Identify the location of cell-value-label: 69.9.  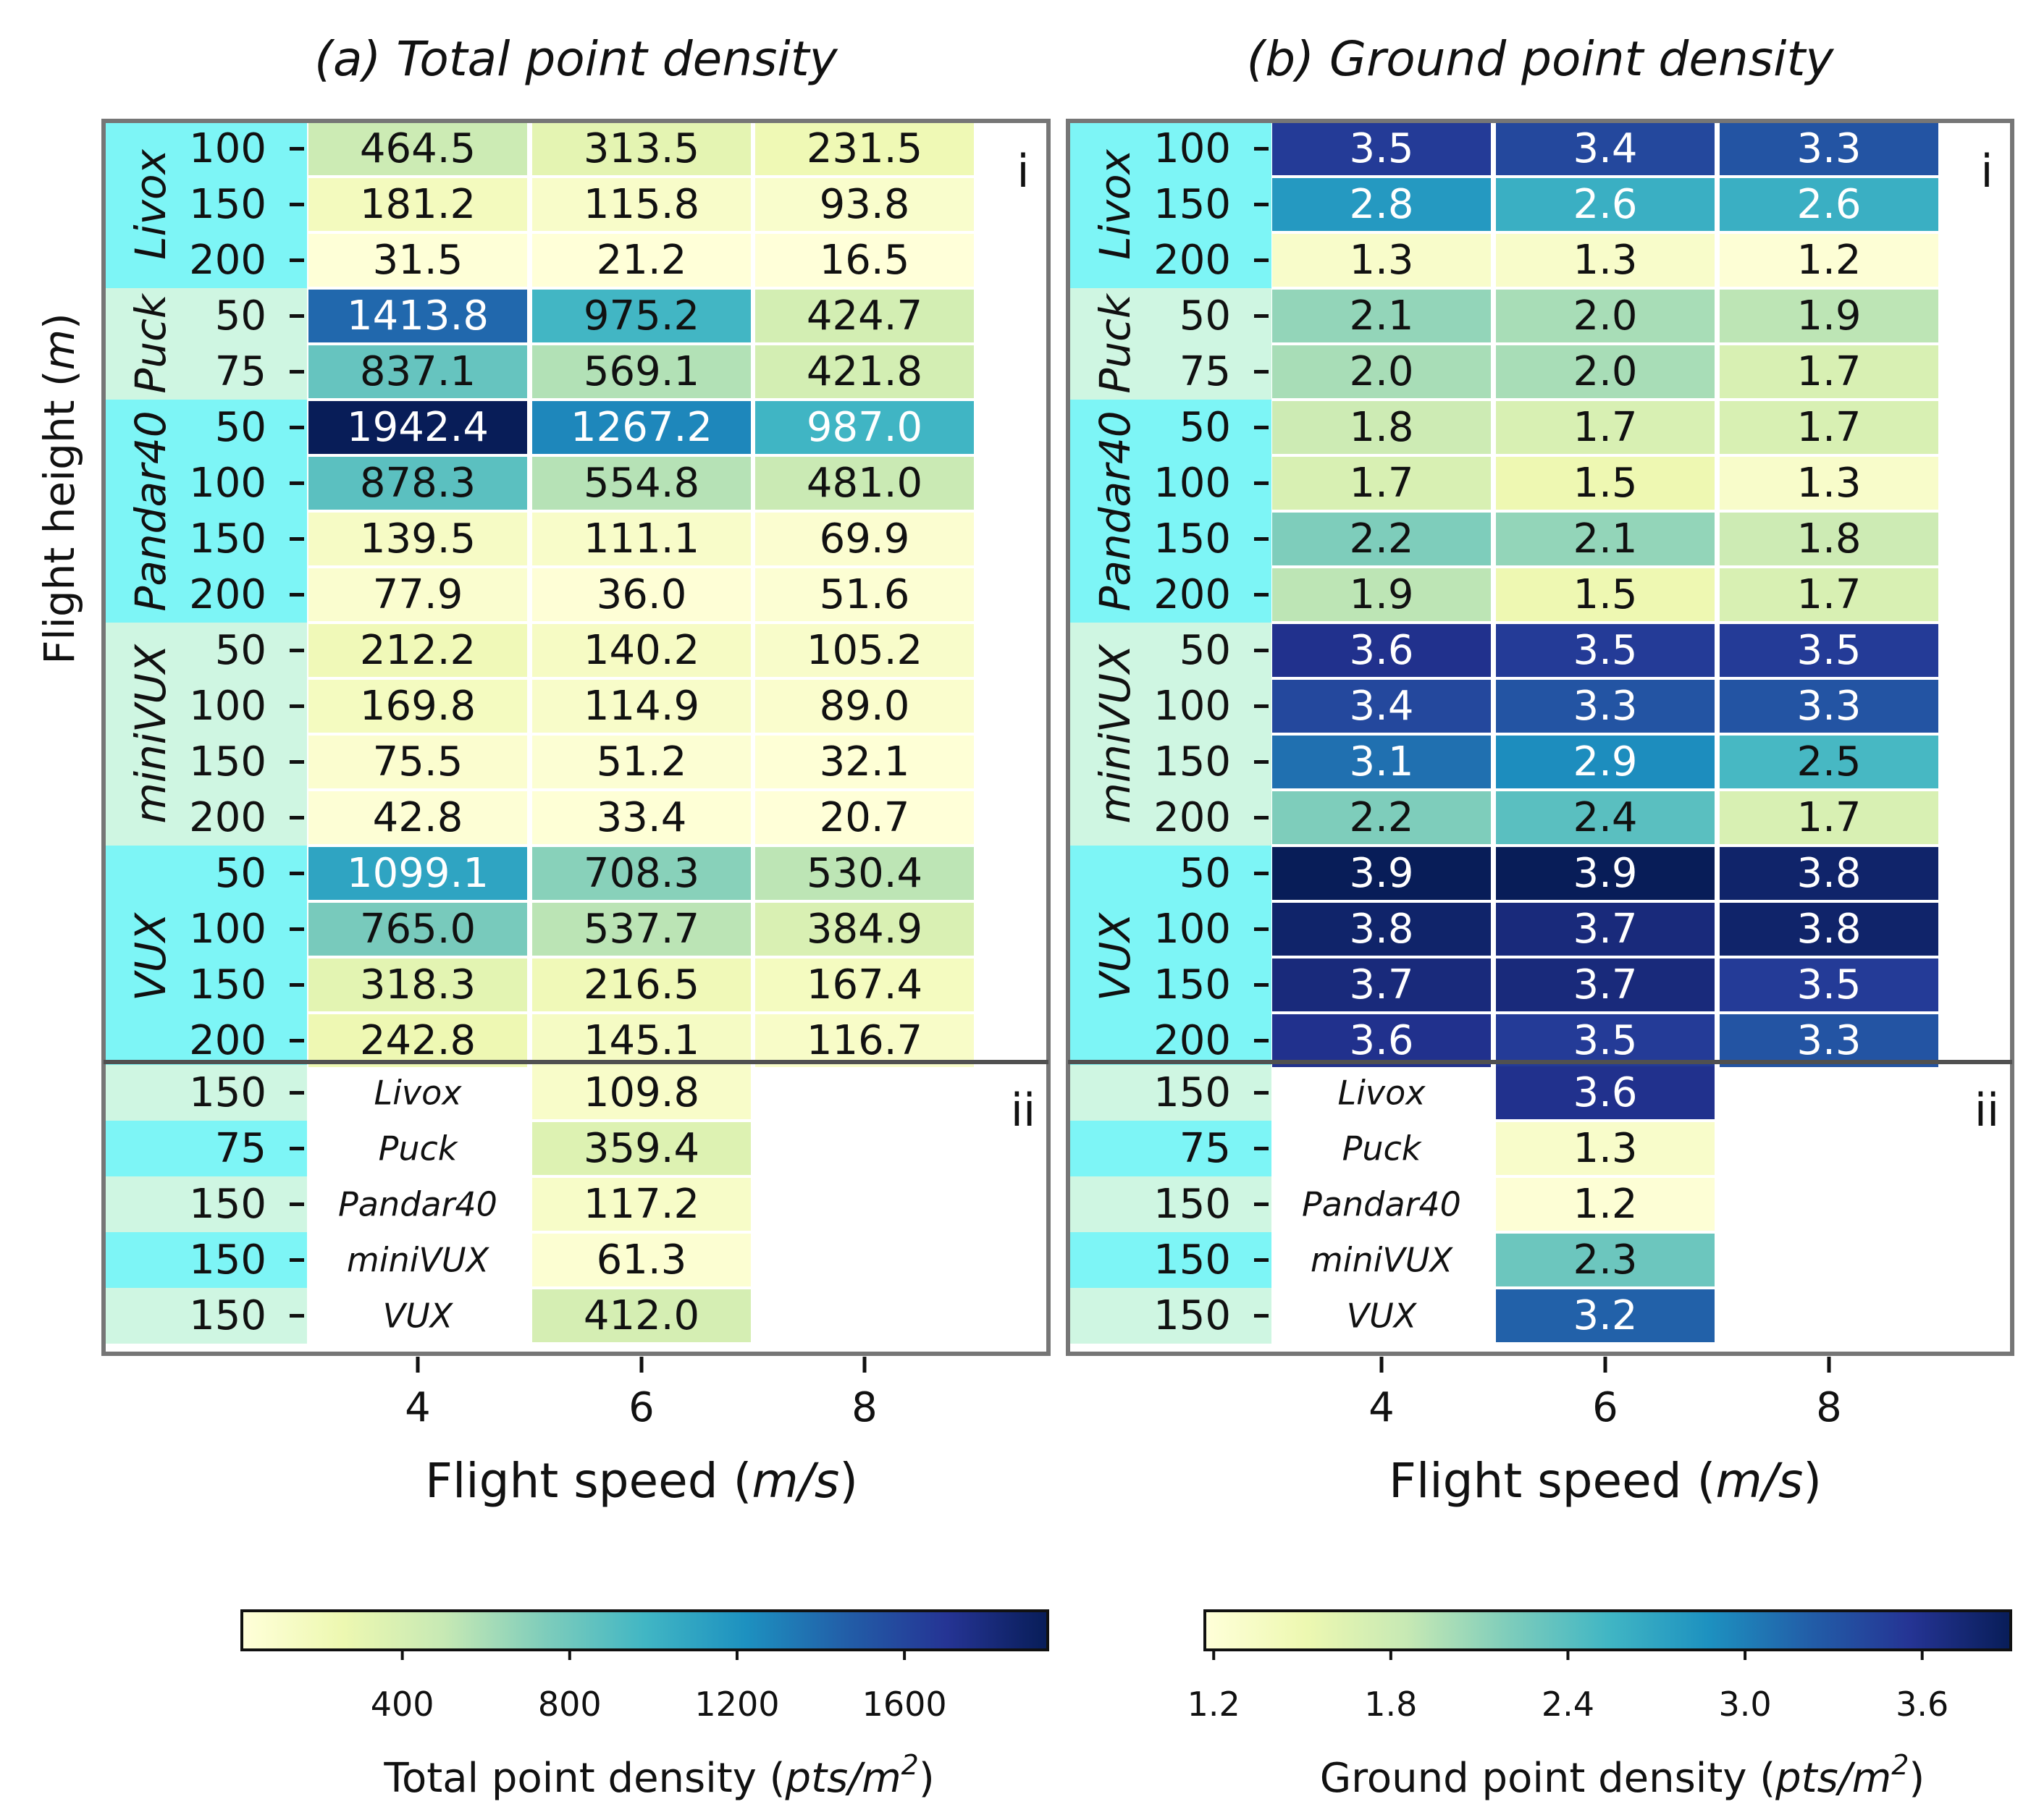
(865, 539).